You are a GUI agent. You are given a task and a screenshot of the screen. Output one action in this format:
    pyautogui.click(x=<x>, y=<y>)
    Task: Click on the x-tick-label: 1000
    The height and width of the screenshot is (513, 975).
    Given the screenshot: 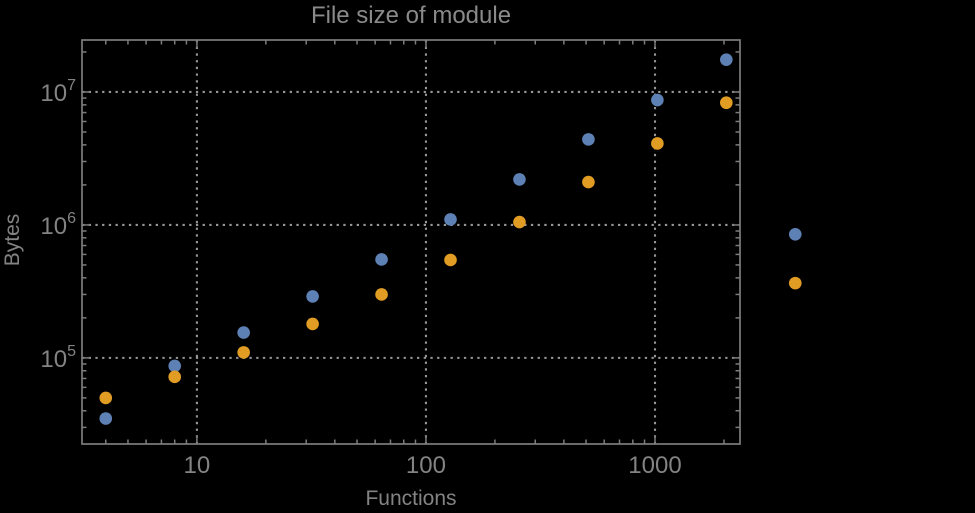 What is the action you would take?
    pyautogui.click(x=654, y=465)
    